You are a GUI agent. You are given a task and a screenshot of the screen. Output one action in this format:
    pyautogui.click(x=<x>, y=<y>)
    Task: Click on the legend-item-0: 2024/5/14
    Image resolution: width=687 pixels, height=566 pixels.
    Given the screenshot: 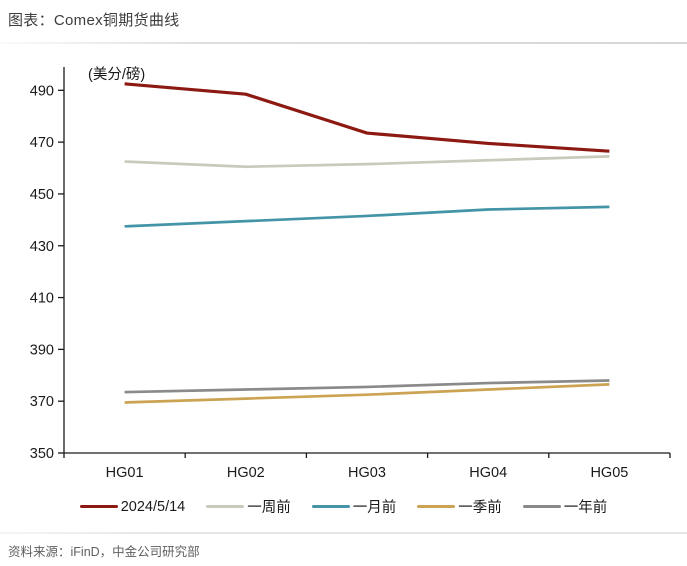 What is the action you would take?
    pyautogui.click(x=132, y=506)
    